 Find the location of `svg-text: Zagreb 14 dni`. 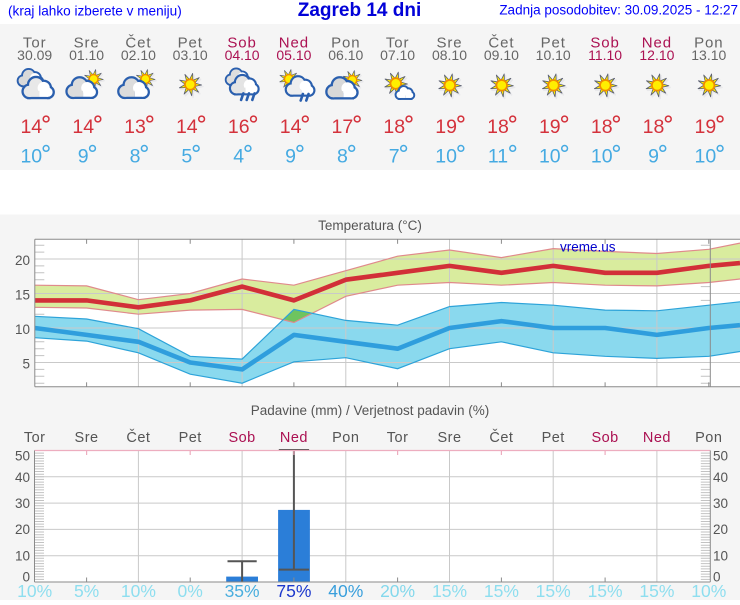

svg-text: Zagreb 14 dni is located at coordinates (360, 10).